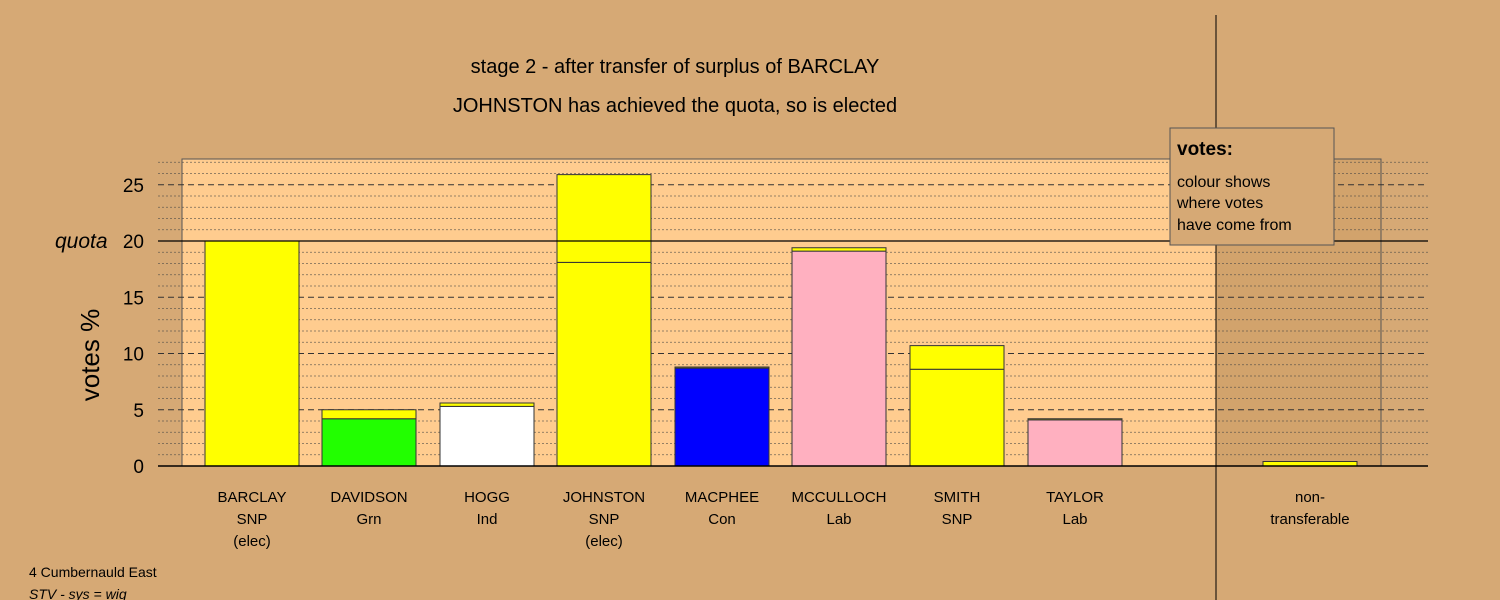  Describe the element at coordinates (722, 497) in the screenshot. I see `category-label-macphee: MACPHEE` at that location.